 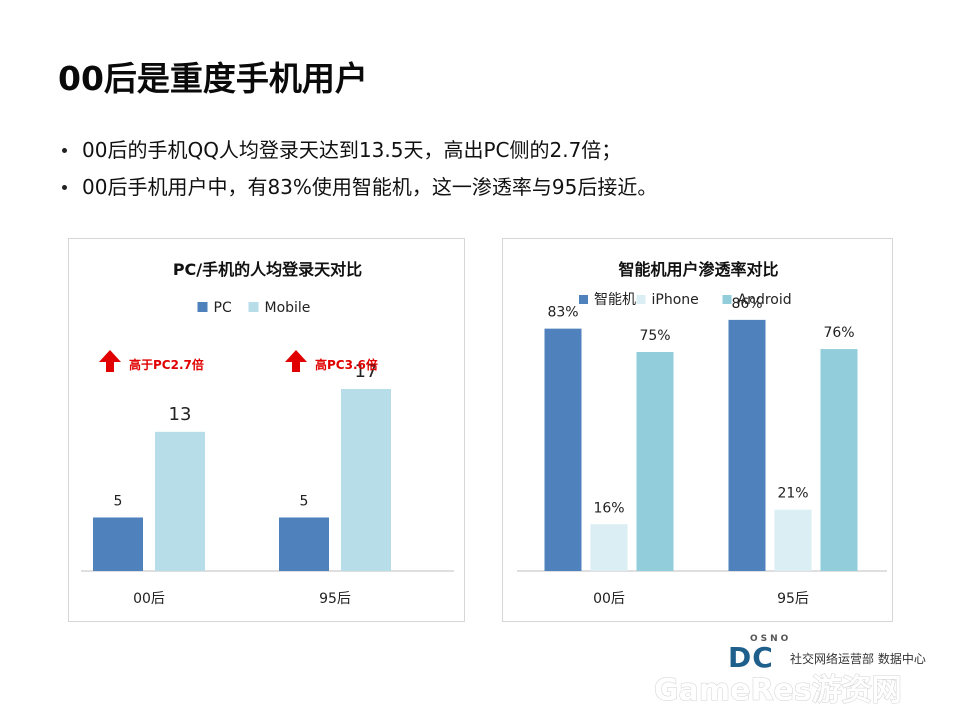 What do you see at coordinates (288, 308) in the screenshot?
I see `legend-label: Mobile` at bounding box center [288, 308].